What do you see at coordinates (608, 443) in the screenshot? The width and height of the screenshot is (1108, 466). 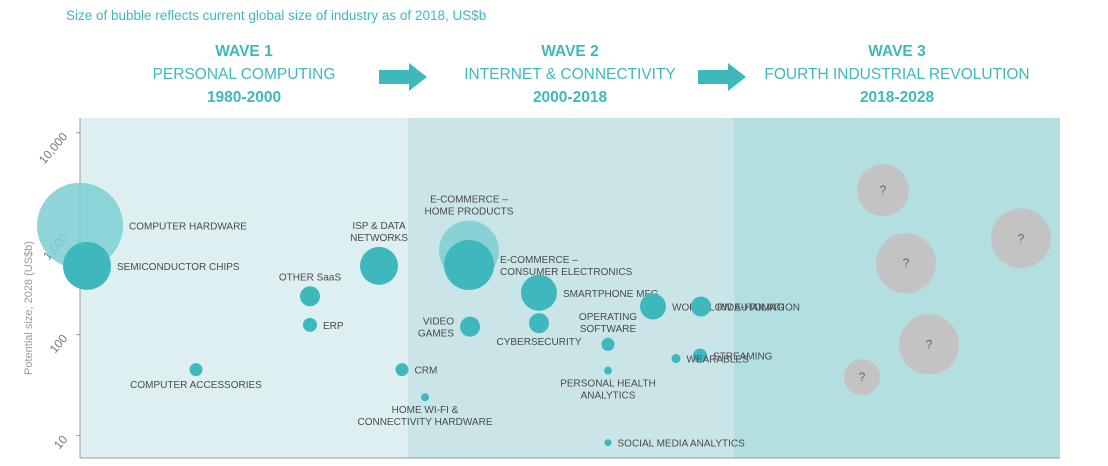 I see `bubble-social-media-analytics` at bounding box center [608, 443].